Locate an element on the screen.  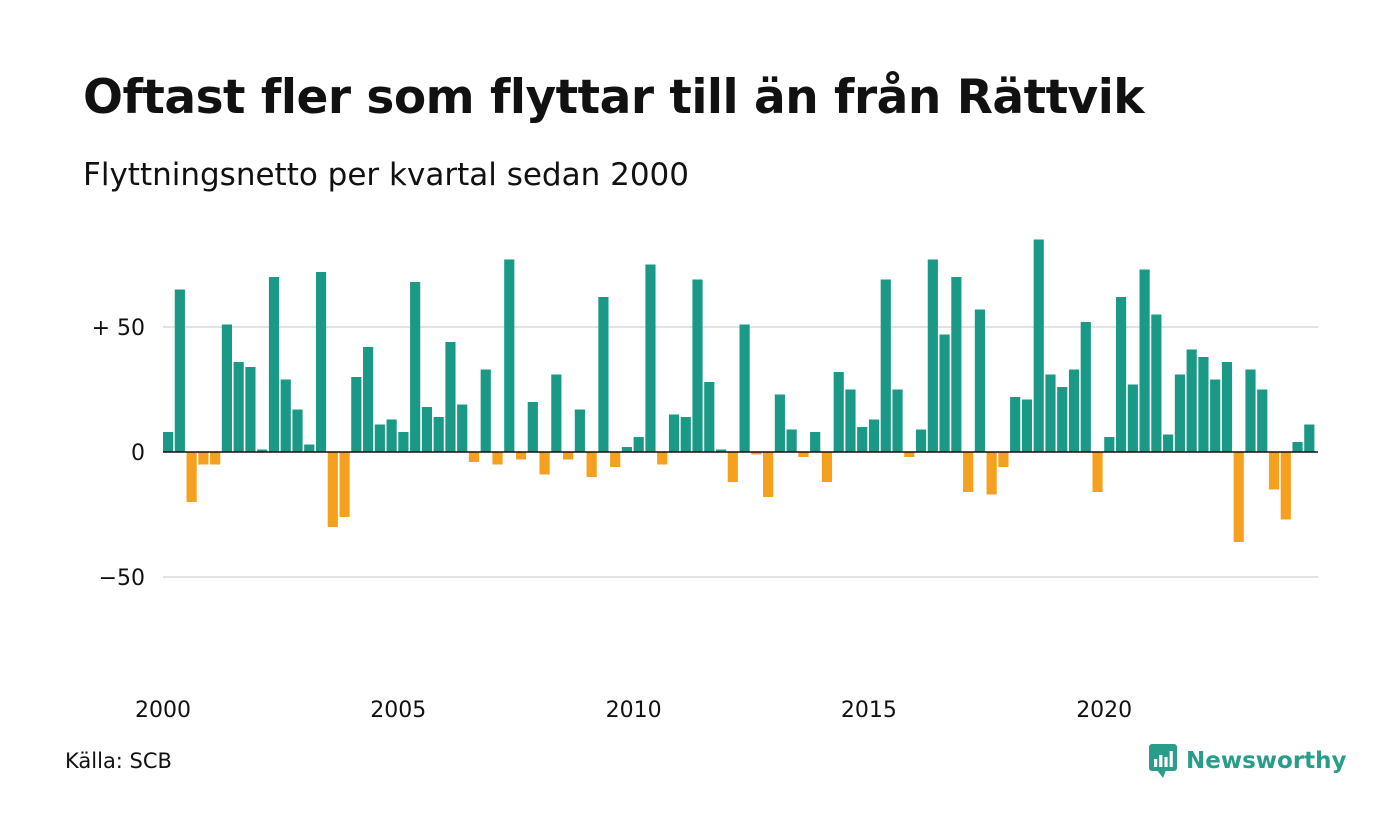
y-tick-label: 0 is located at coordinates (138, 453).